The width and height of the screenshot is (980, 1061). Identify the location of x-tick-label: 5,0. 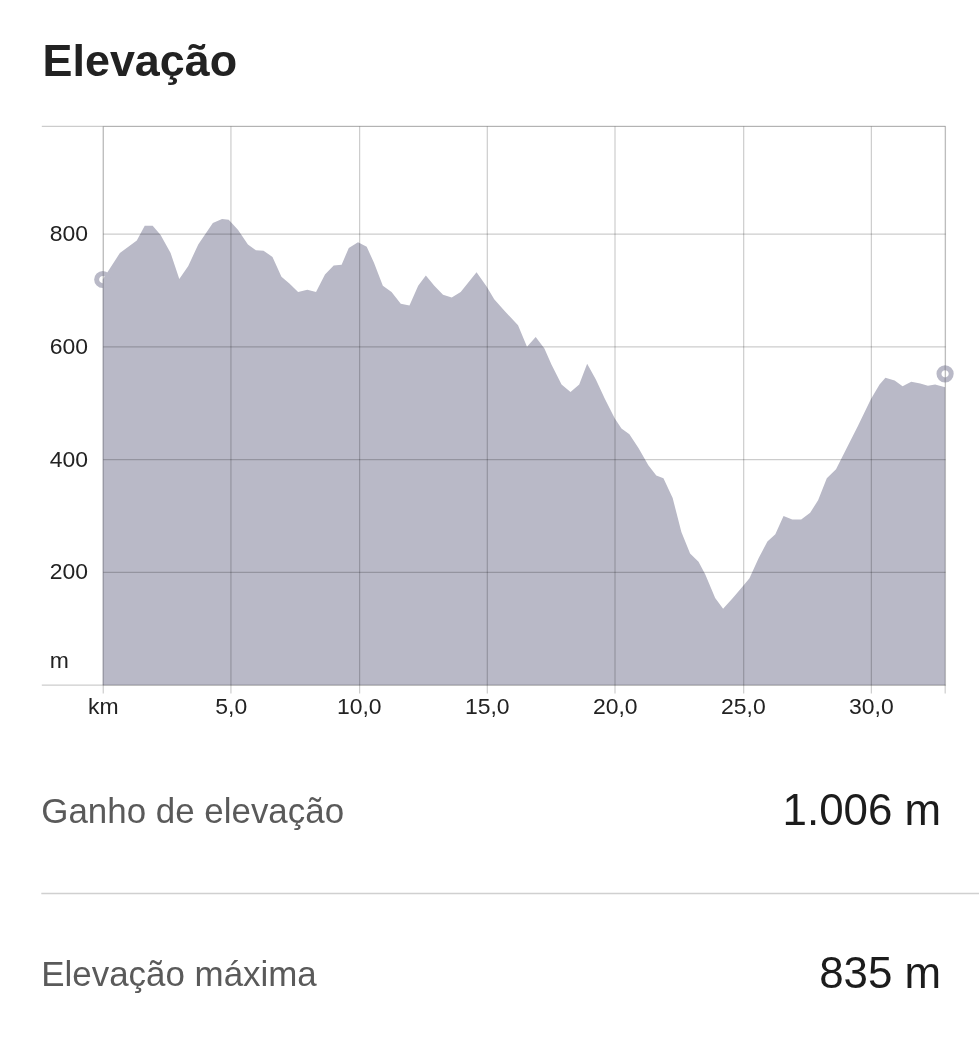
(231, 706).